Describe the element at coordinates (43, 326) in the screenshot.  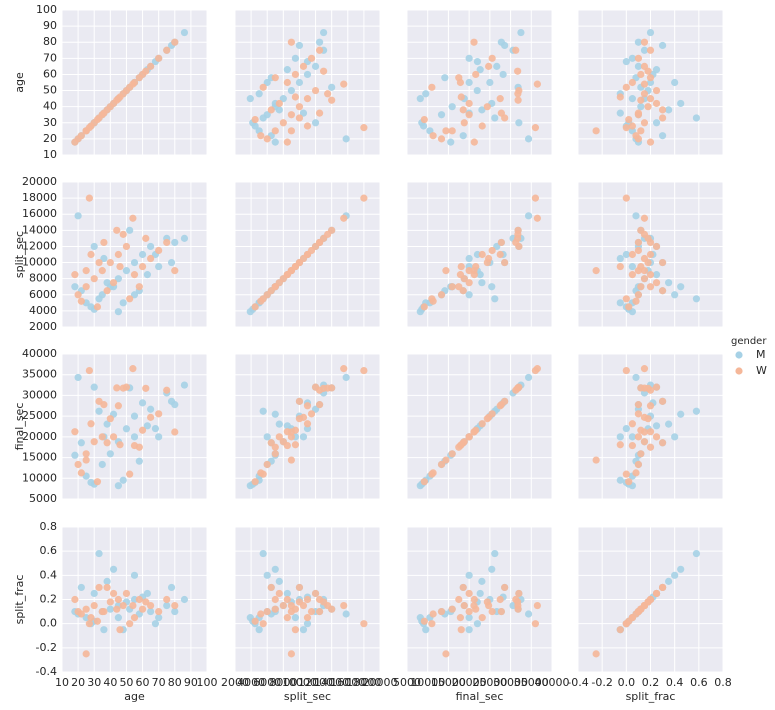
I see `y-tick-label: 2000` at that location.